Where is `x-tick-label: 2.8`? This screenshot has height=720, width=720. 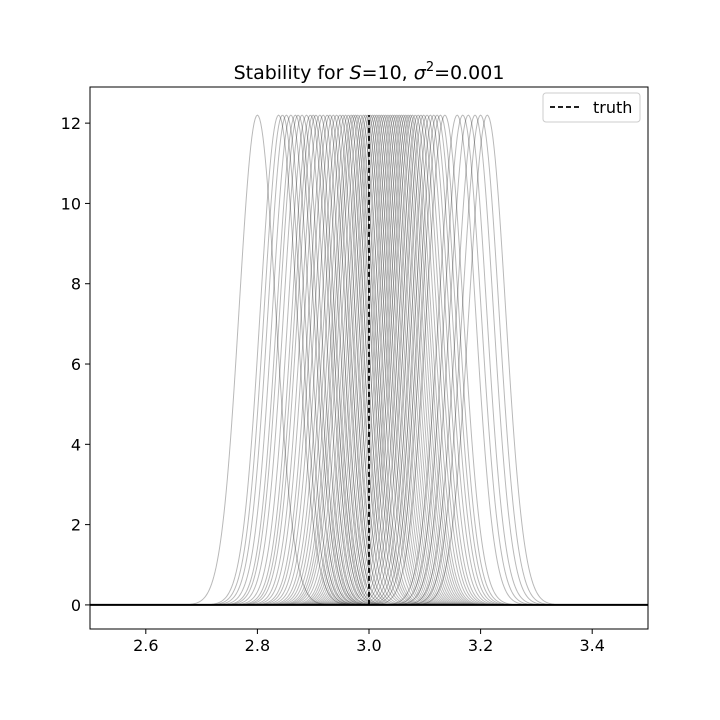 x-tick-label: 2.8 is located at coordinates (257, 645).